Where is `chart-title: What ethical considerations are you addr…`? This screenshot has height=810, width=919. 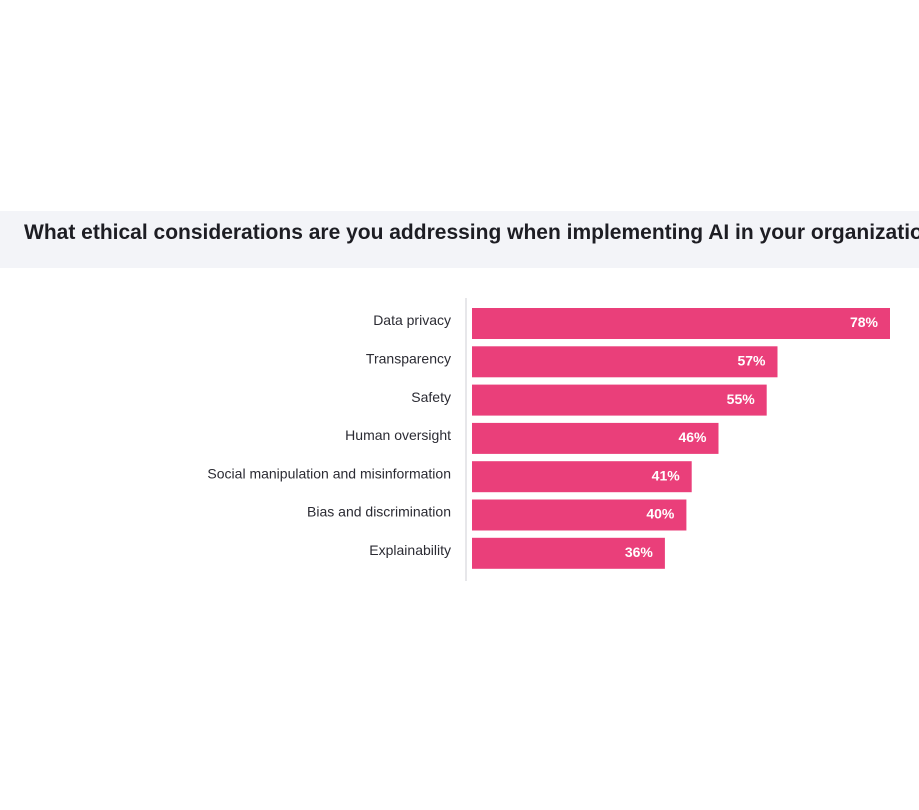
chart-title: What ethical considerations are you addr… is located at coordinates (471, 232).